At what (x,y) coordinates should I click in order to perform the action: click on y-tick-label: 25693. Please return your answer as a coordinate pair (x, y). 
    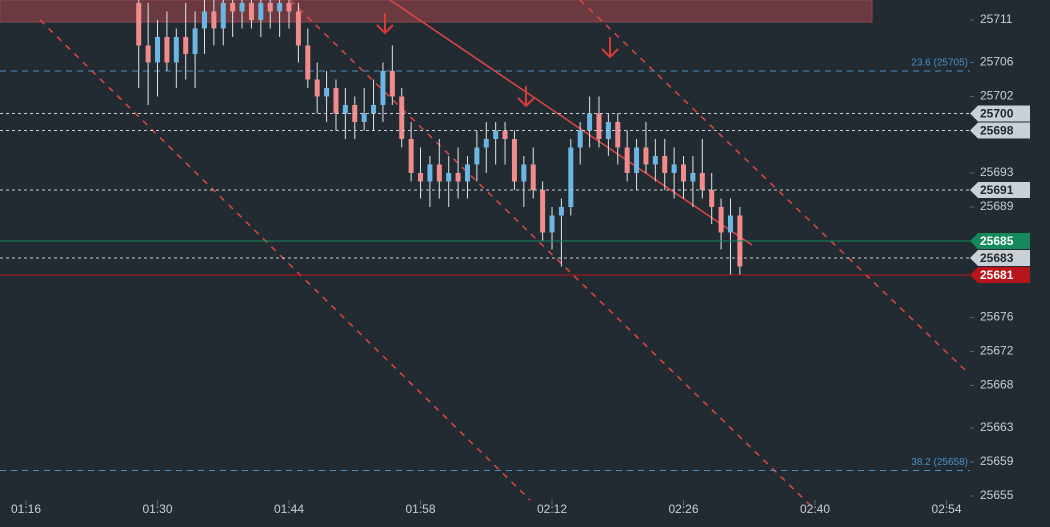
    Looking at the image, I should click on (997, 172).